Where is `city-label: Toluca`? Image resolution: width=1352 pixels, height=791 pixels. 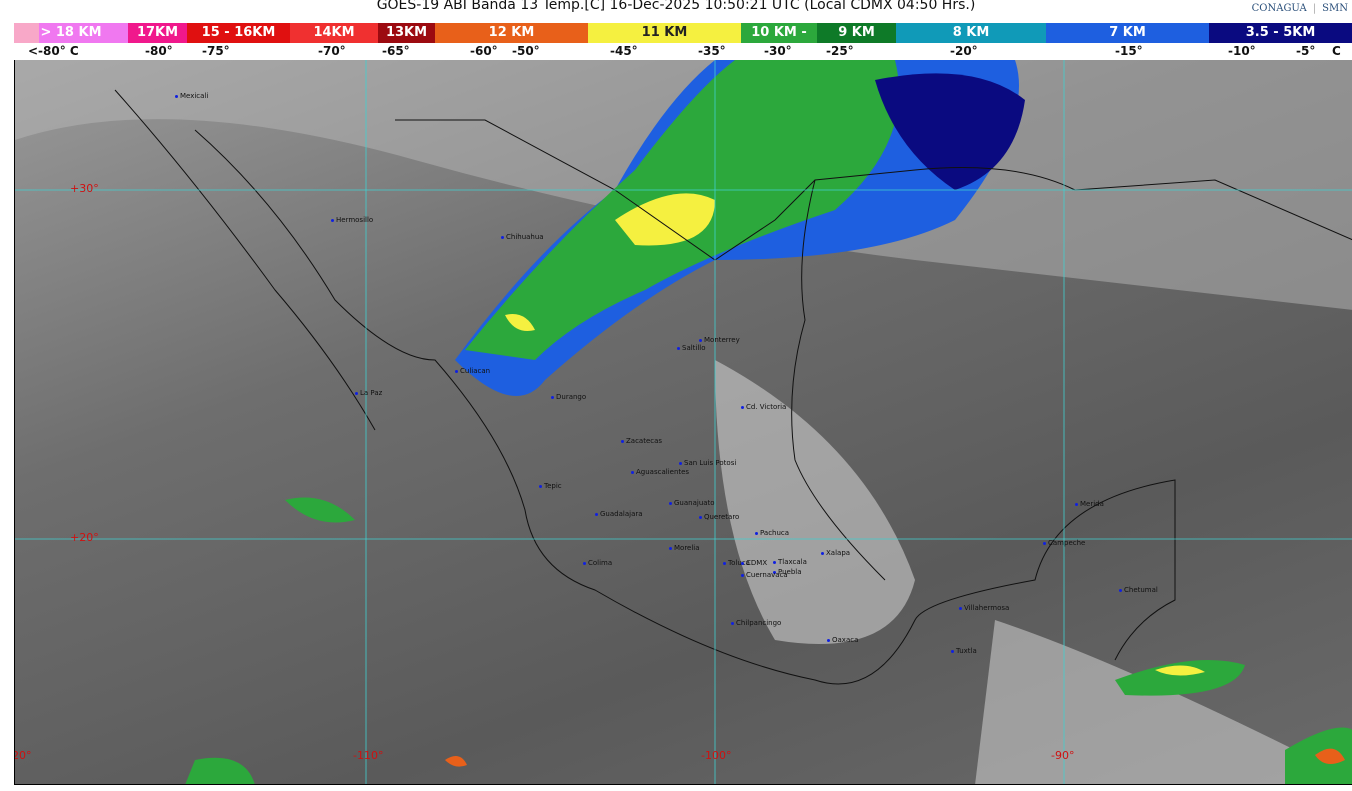
city-label: Toluca is located at coordinates (736, 563).